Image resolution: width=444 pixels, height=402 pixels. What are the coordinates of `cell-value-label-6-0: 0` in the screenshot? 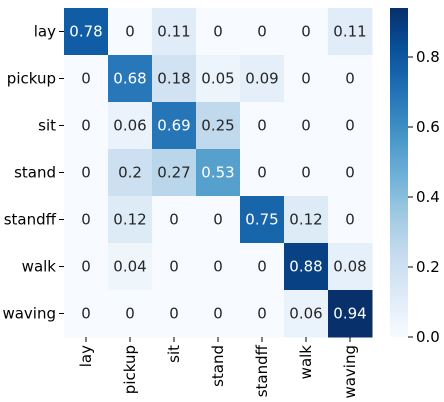 It's located at (86, 314).